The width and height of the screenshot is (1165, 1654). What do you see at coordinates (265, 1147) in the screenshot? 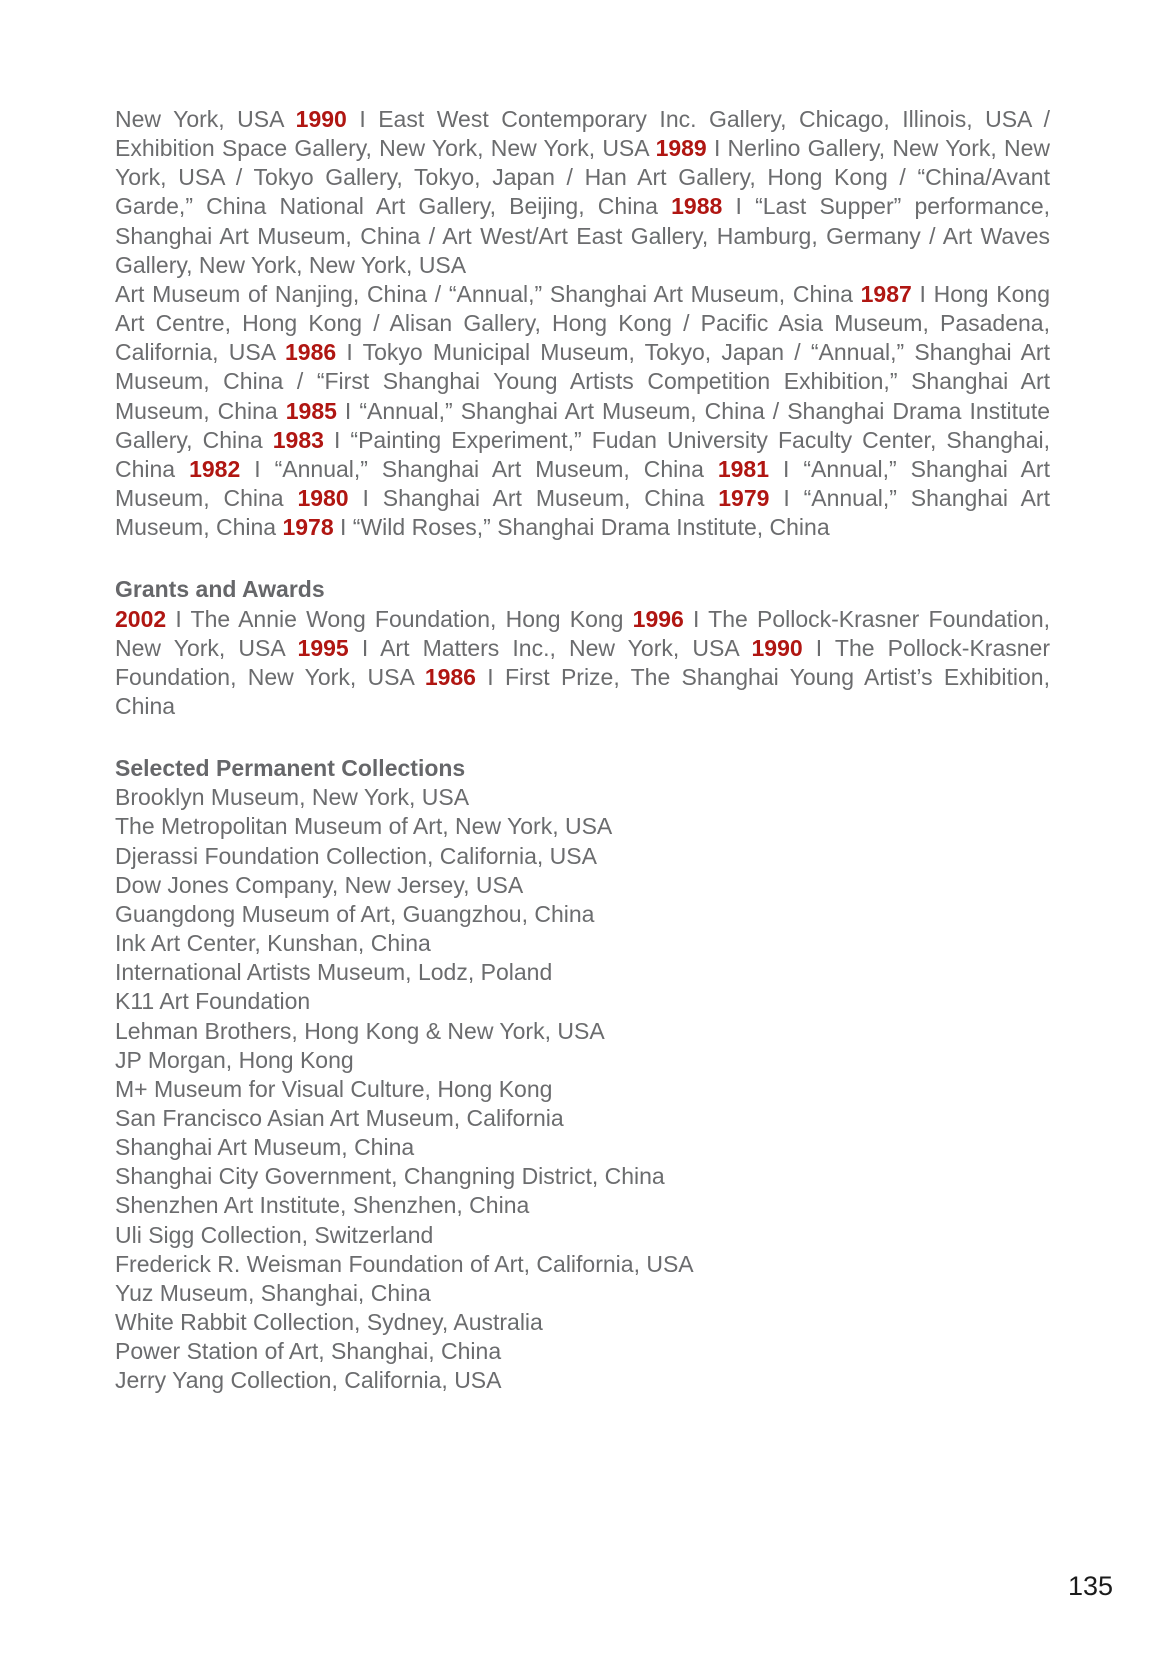
I see `list-item: Shanghai Art Museum, China` at bounding box center [265, 1147].